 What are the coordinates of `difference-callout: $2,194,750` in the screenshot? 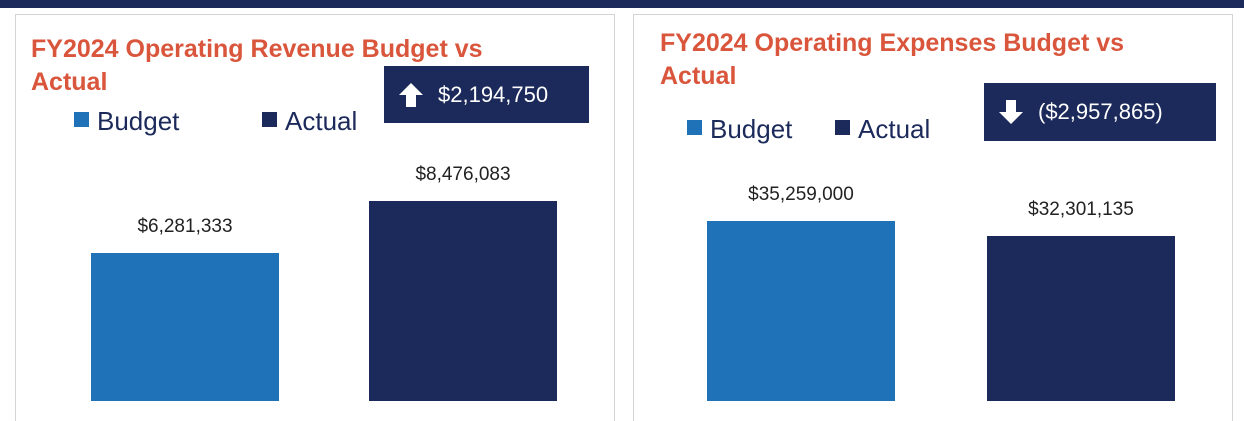 It's located at (486, 94).